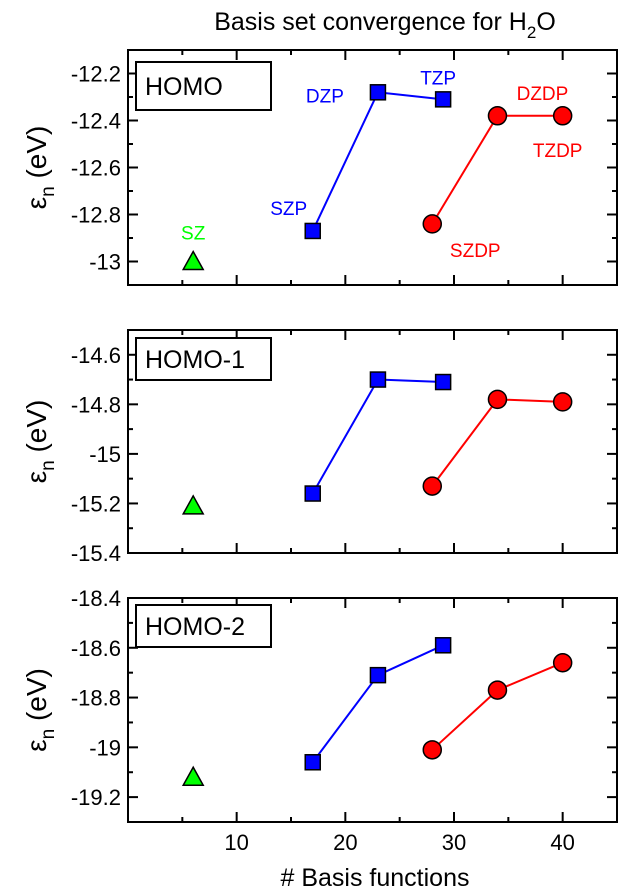  I want to click on chart-title: Basis set convergence for H2O, so click(385, 25).